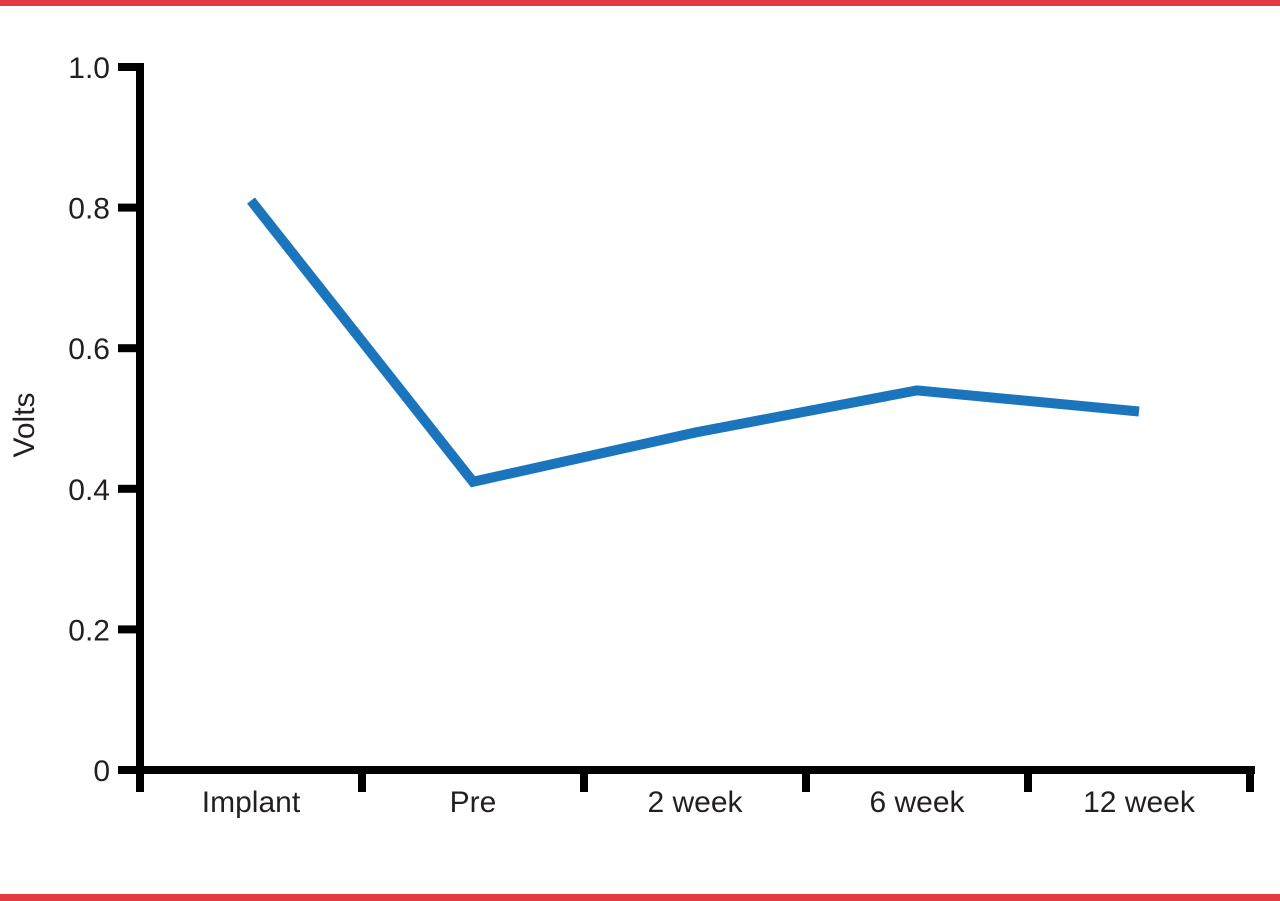 This screenshot has width=1280, height=901. Describe the element at coordinates (140, 418) in the screenshot. I see `y-axis-line` at that location.